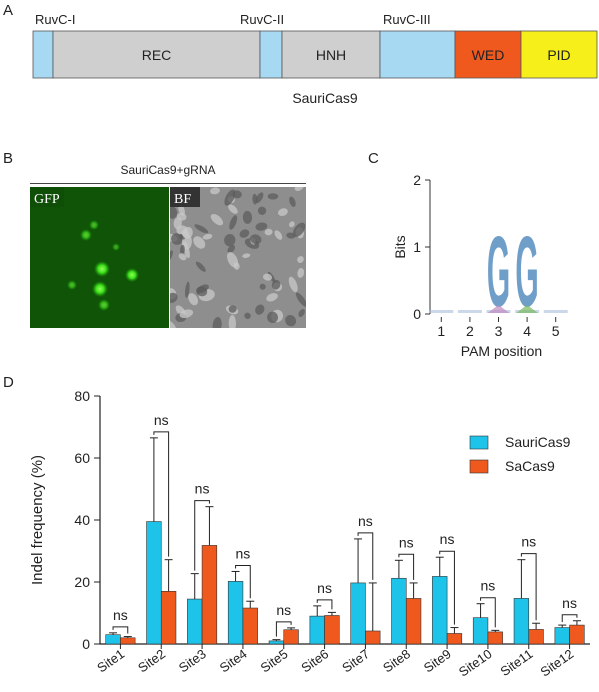 The image size is (599, 692). Describe the element at coordinates (55, 19) in the screenshot. I see `ruvc-1-label: RuvC-I` at that location.